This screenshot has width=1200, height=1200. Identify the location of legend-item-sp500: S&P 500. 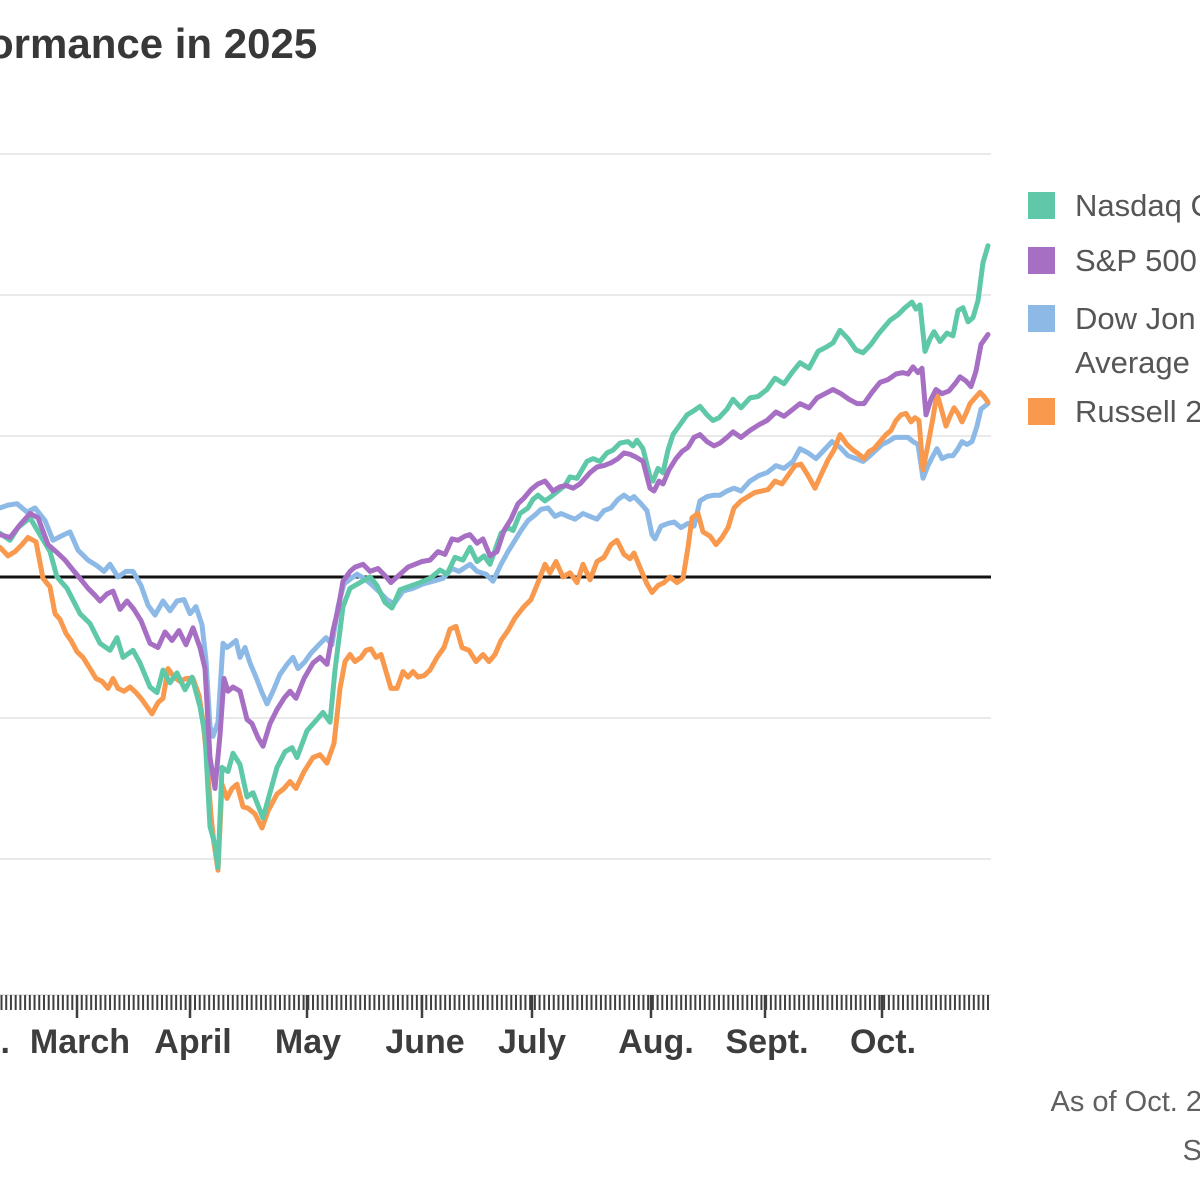
(1112, 263).